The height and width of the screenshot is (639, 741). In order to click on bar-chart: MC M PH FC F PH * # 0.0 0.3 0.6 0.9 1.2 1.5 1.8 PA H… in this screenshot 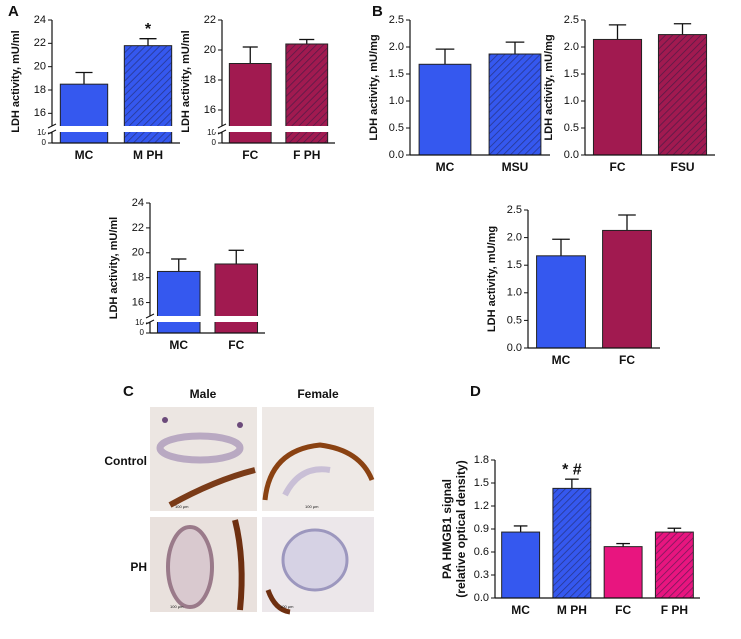, I will do `click(570, 535)`.